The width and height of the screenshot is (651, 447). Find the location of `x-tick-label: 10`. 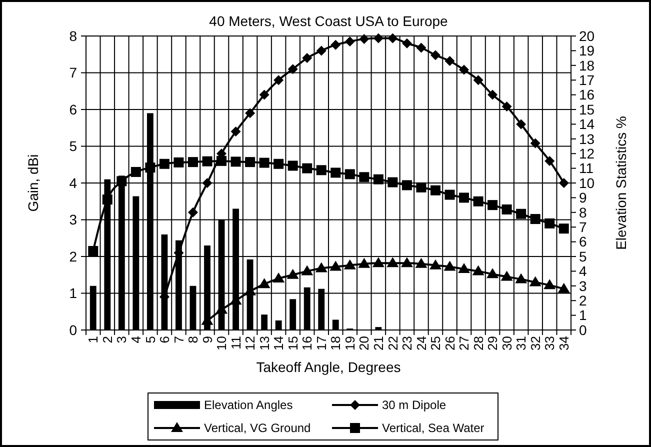

x-tick-label: 10 is located at coordinates (222, 343).